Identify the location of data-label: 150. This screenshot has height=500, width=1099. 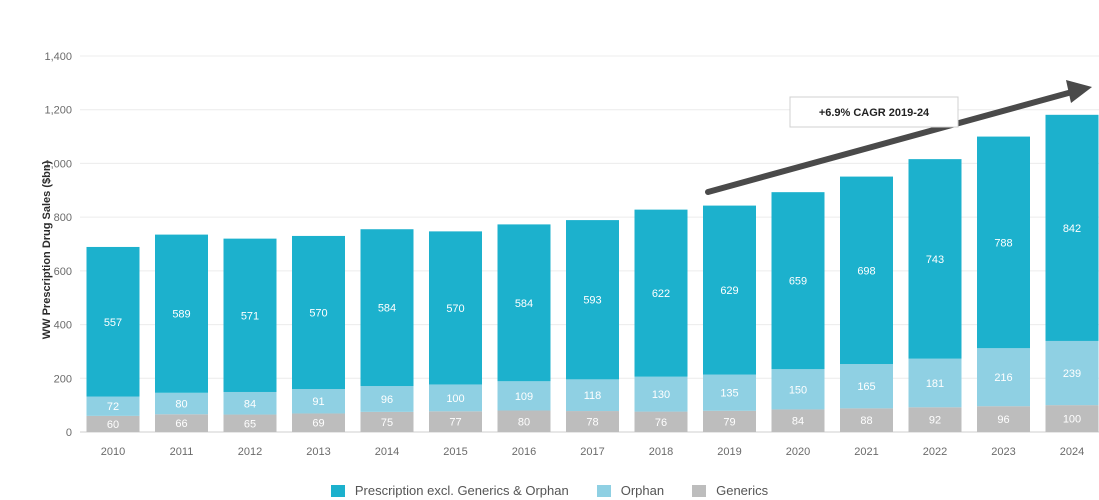
(798, 390).